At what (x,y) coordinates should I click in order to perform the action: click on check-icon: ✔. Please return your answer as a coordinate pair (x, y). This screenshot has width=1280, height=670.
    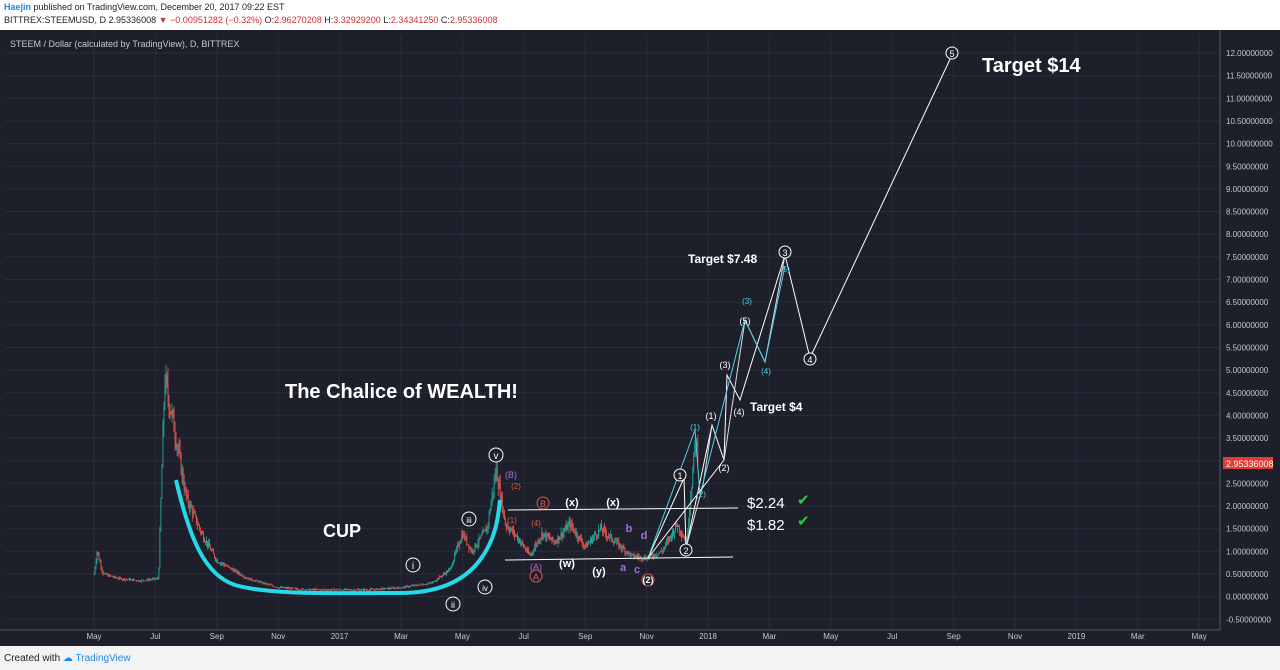
    Looking at the image, I should click on (803, 521).